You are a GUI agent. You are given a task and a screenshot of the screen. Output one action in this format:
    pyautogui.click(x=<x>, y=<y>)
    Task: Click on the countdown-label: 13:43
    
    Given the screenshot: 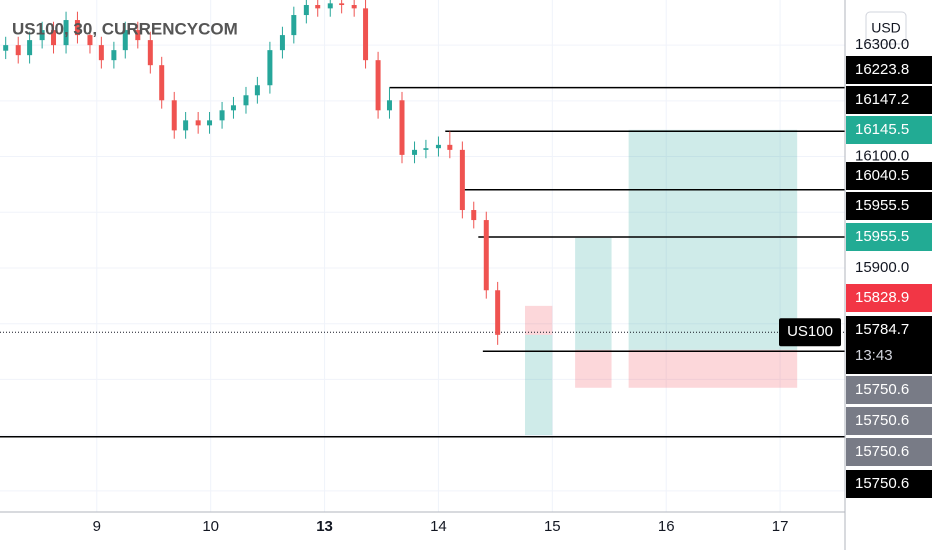 What is the action you would take?
    pyautogui.click(x=874, y=355)
    